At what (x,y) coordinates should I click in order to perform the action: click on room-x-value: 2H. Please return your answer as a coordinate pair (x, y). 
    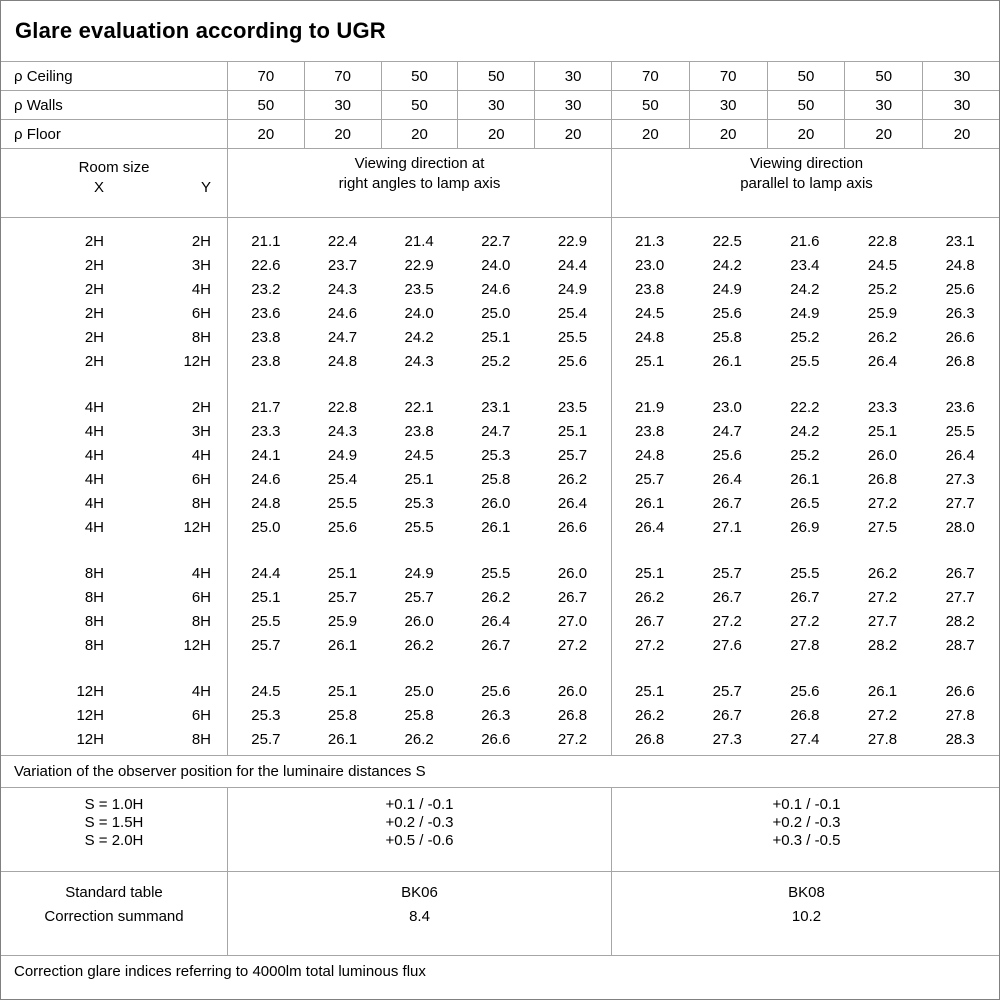
    Looking at the image, I should click on (94, 361).